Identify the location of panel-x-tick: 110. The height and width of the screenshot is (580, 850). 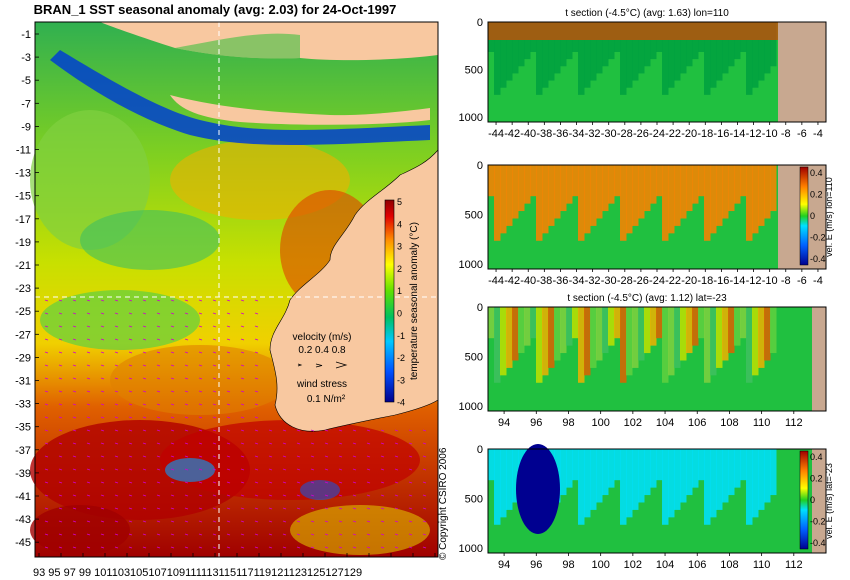
(762, 565).